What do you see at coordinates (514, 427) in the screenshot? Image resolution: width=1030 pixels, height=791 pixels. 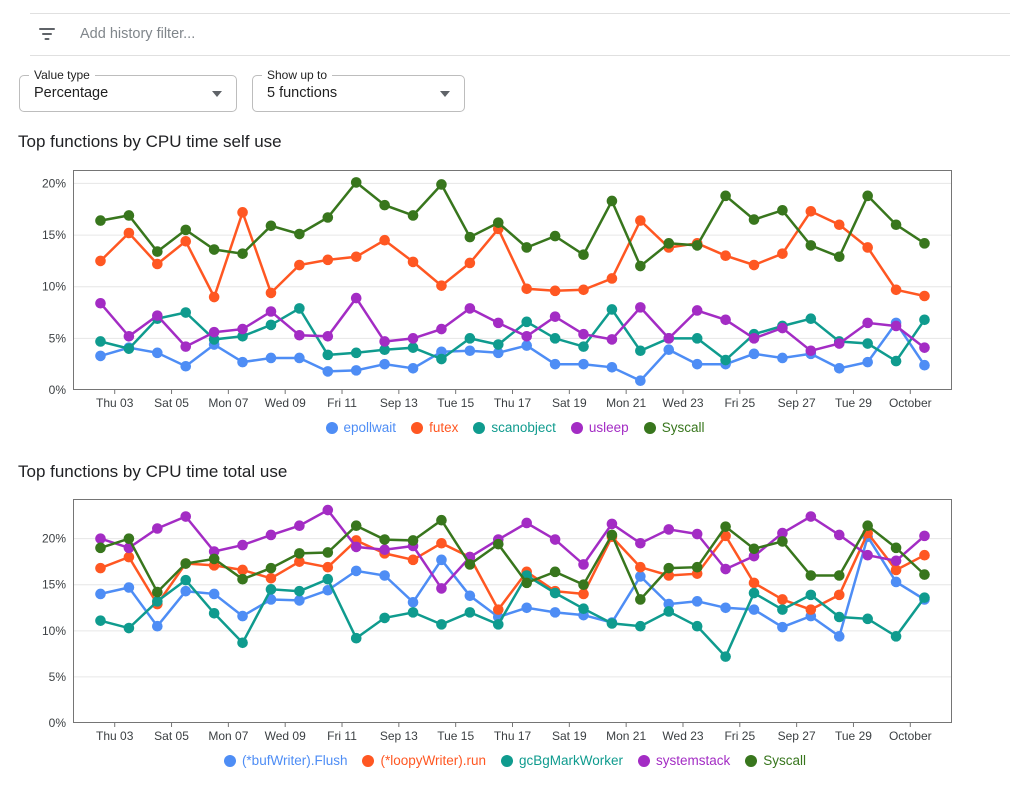 I see `legend-item-scanobject: scanobject` at bounding box center [514, 427].